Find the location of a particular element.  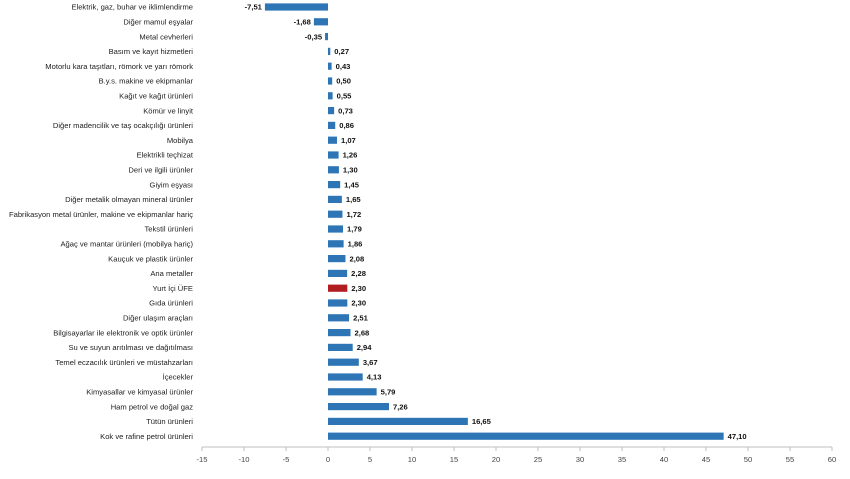

value-label-8: 0,86 is located at coordinates (346, 125).